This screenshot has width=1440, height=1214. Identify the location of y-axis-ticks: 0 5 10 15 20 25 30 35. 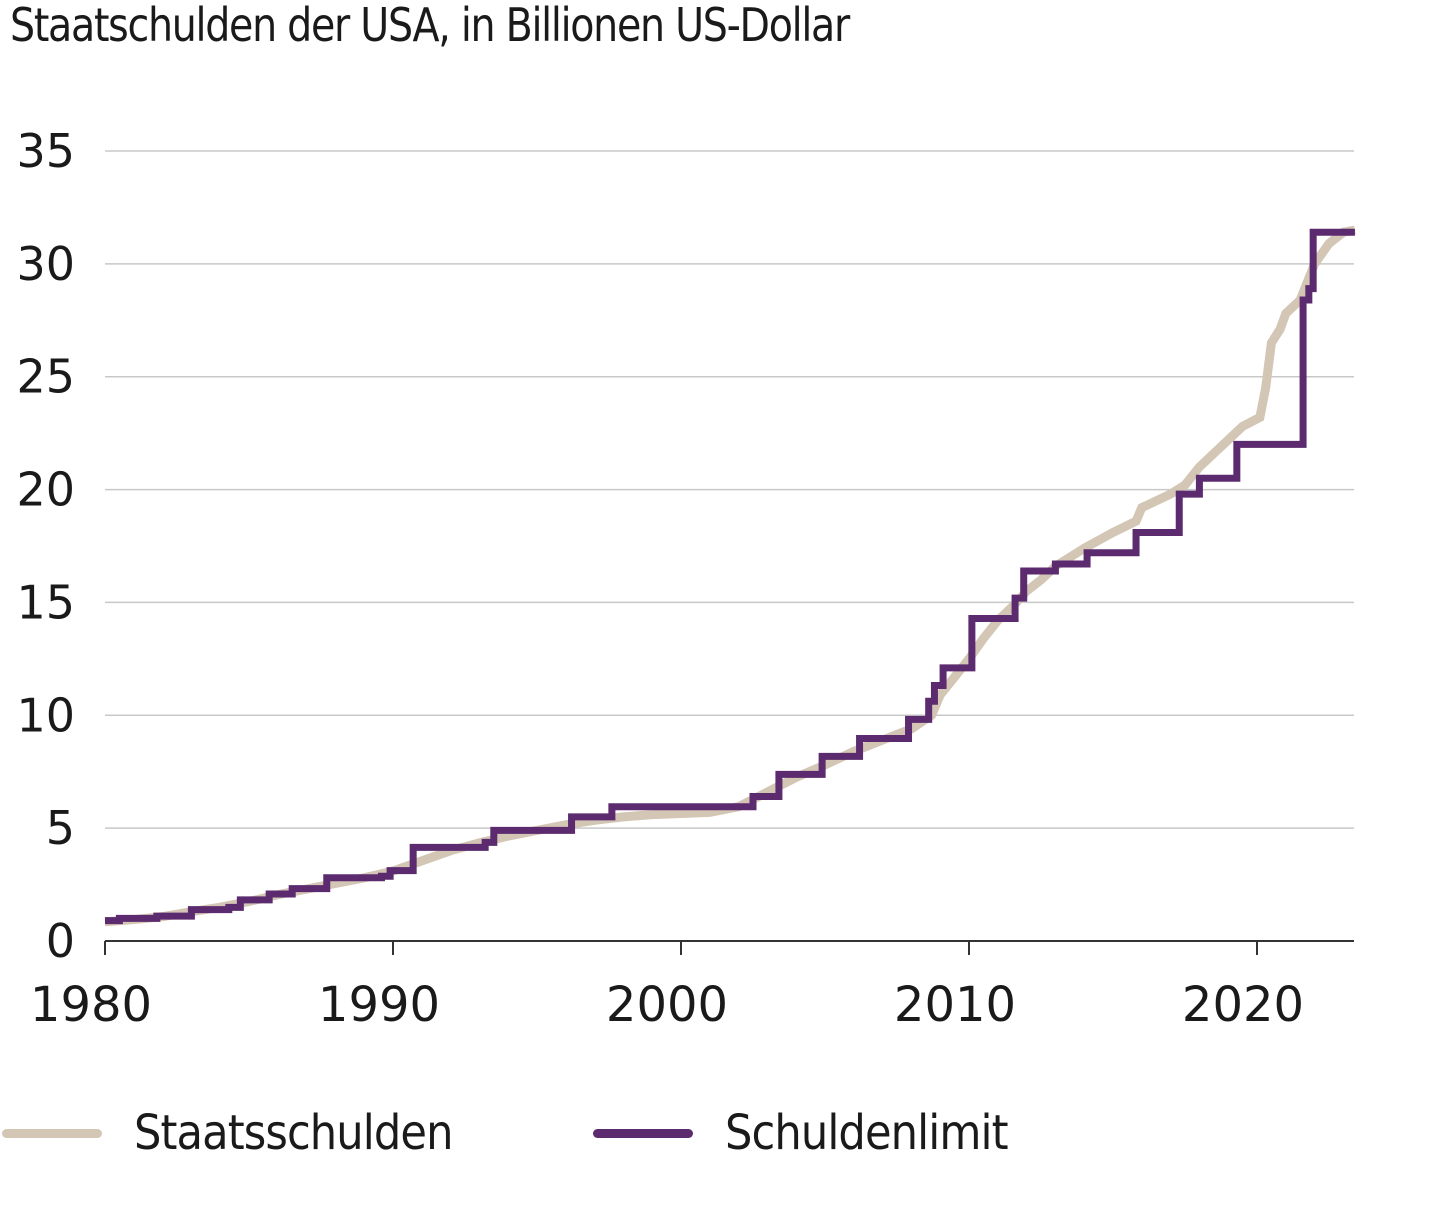
(45, 546).